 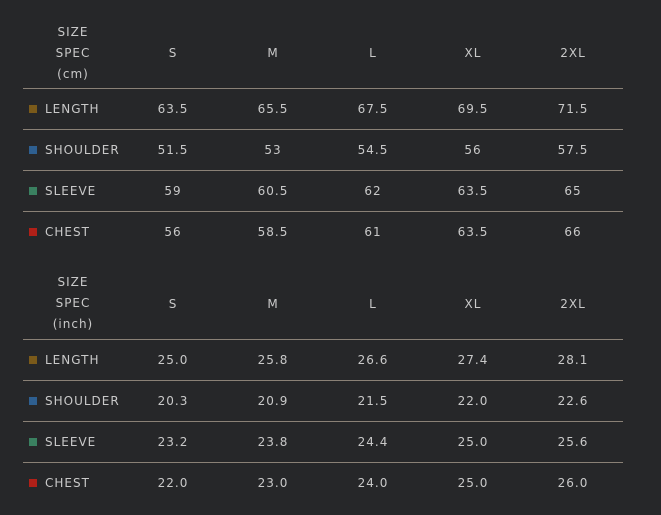 What do you see at coordinates (473, 109) in the screenshot?
I see `measurement-value: 69.5` at bounding box center [473, 109].